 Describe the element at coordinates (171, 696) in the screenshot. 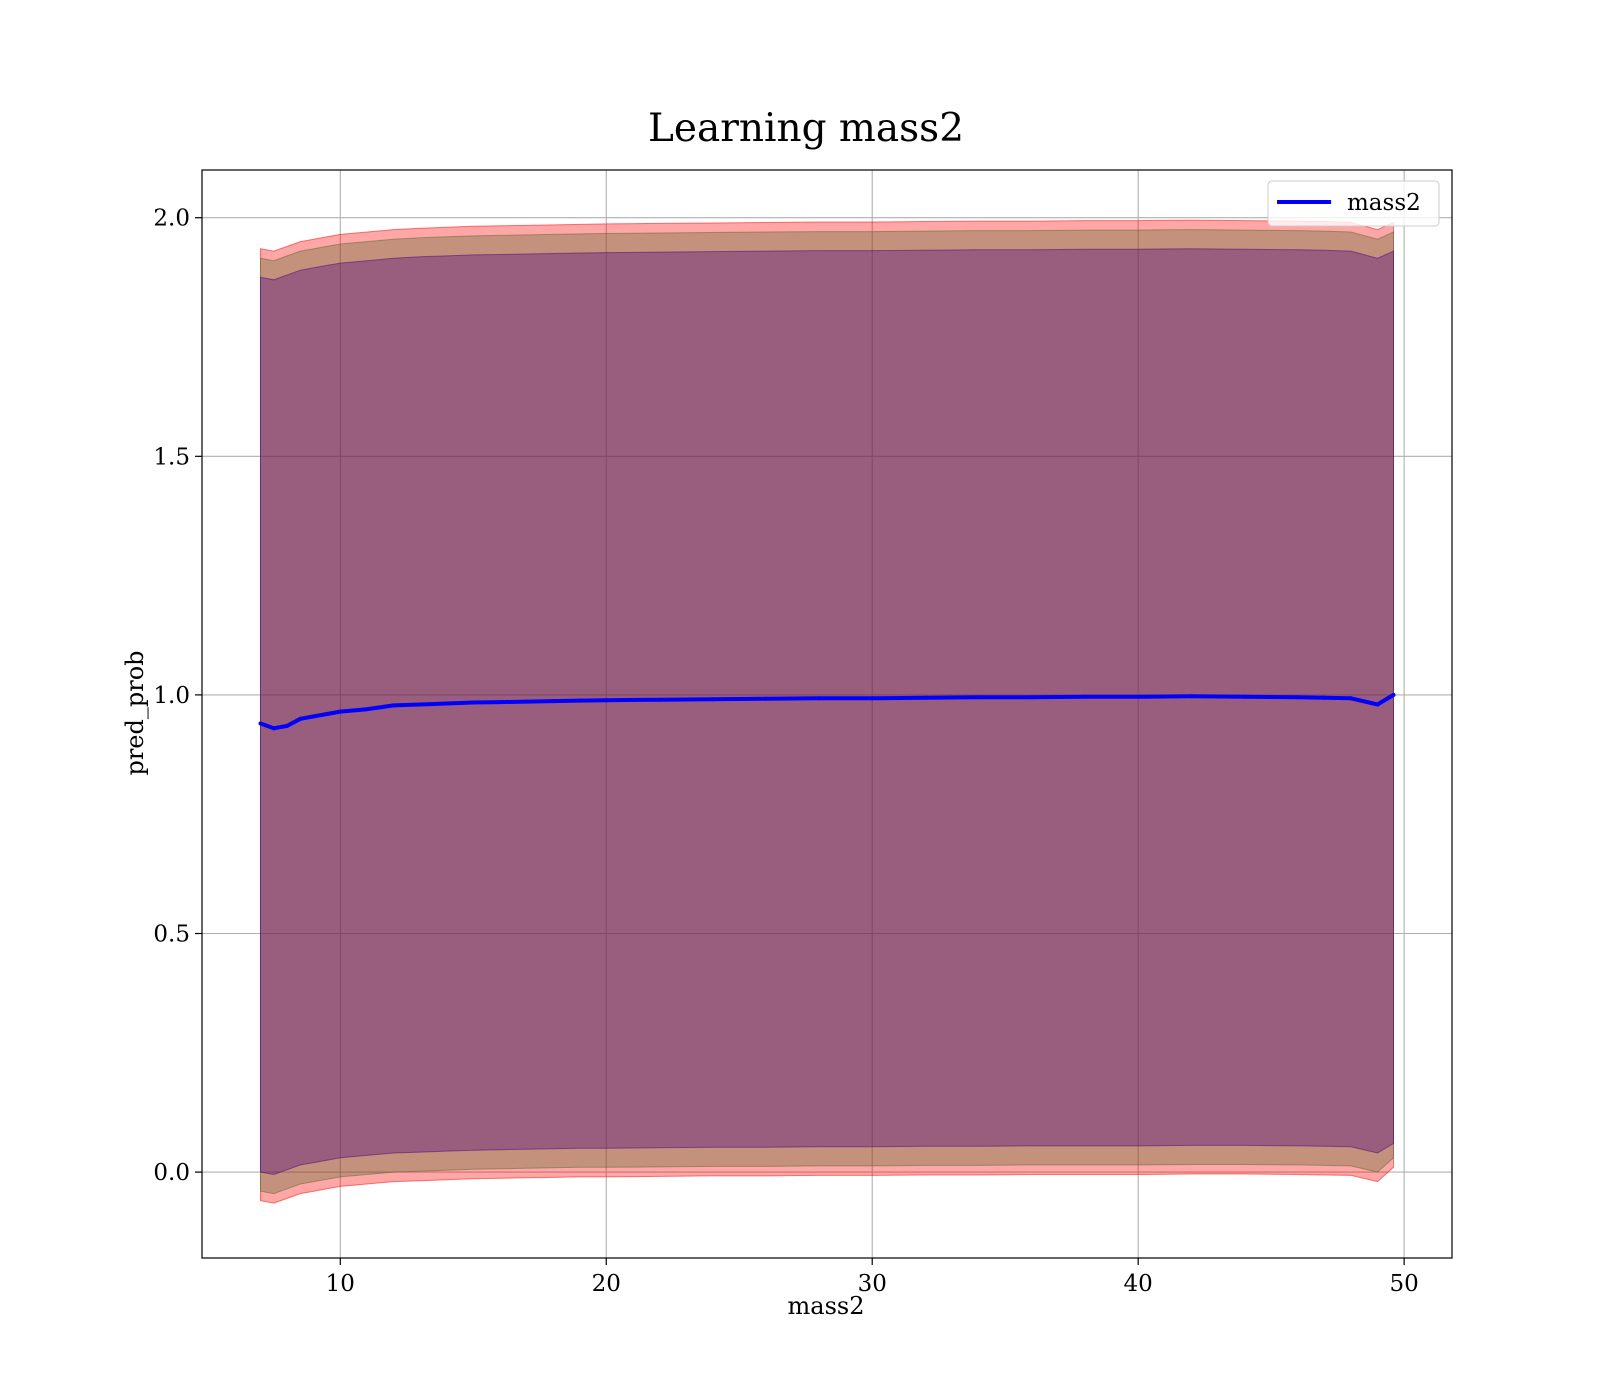

I see `y-tick-label: 1.0` at that location.